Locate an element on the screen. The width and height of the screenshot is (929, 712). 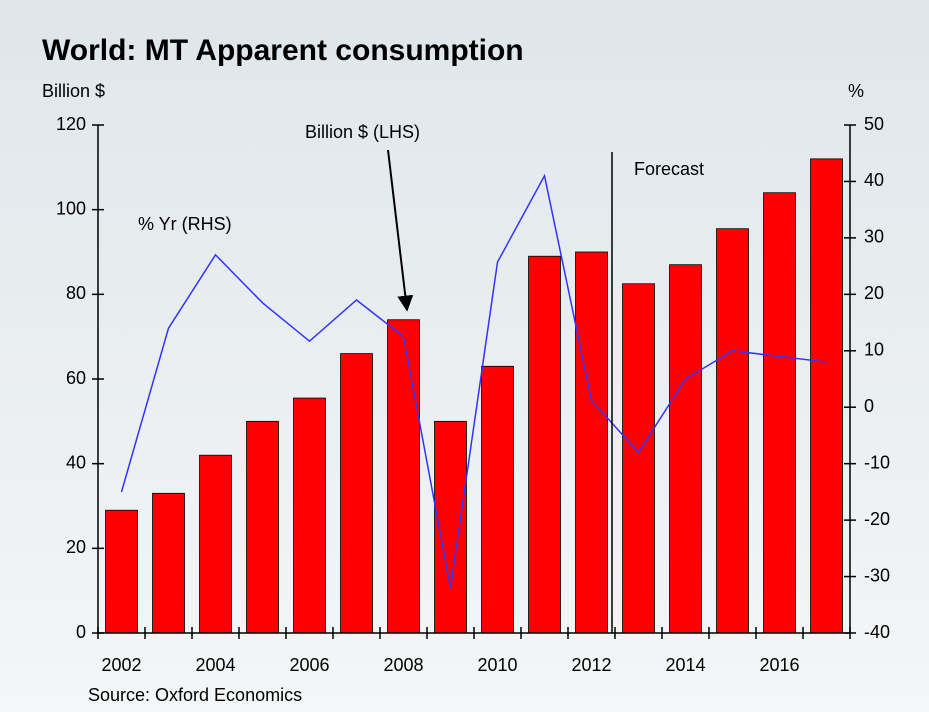
y2-tick-label: -40 is located at coordinates (877, 632).